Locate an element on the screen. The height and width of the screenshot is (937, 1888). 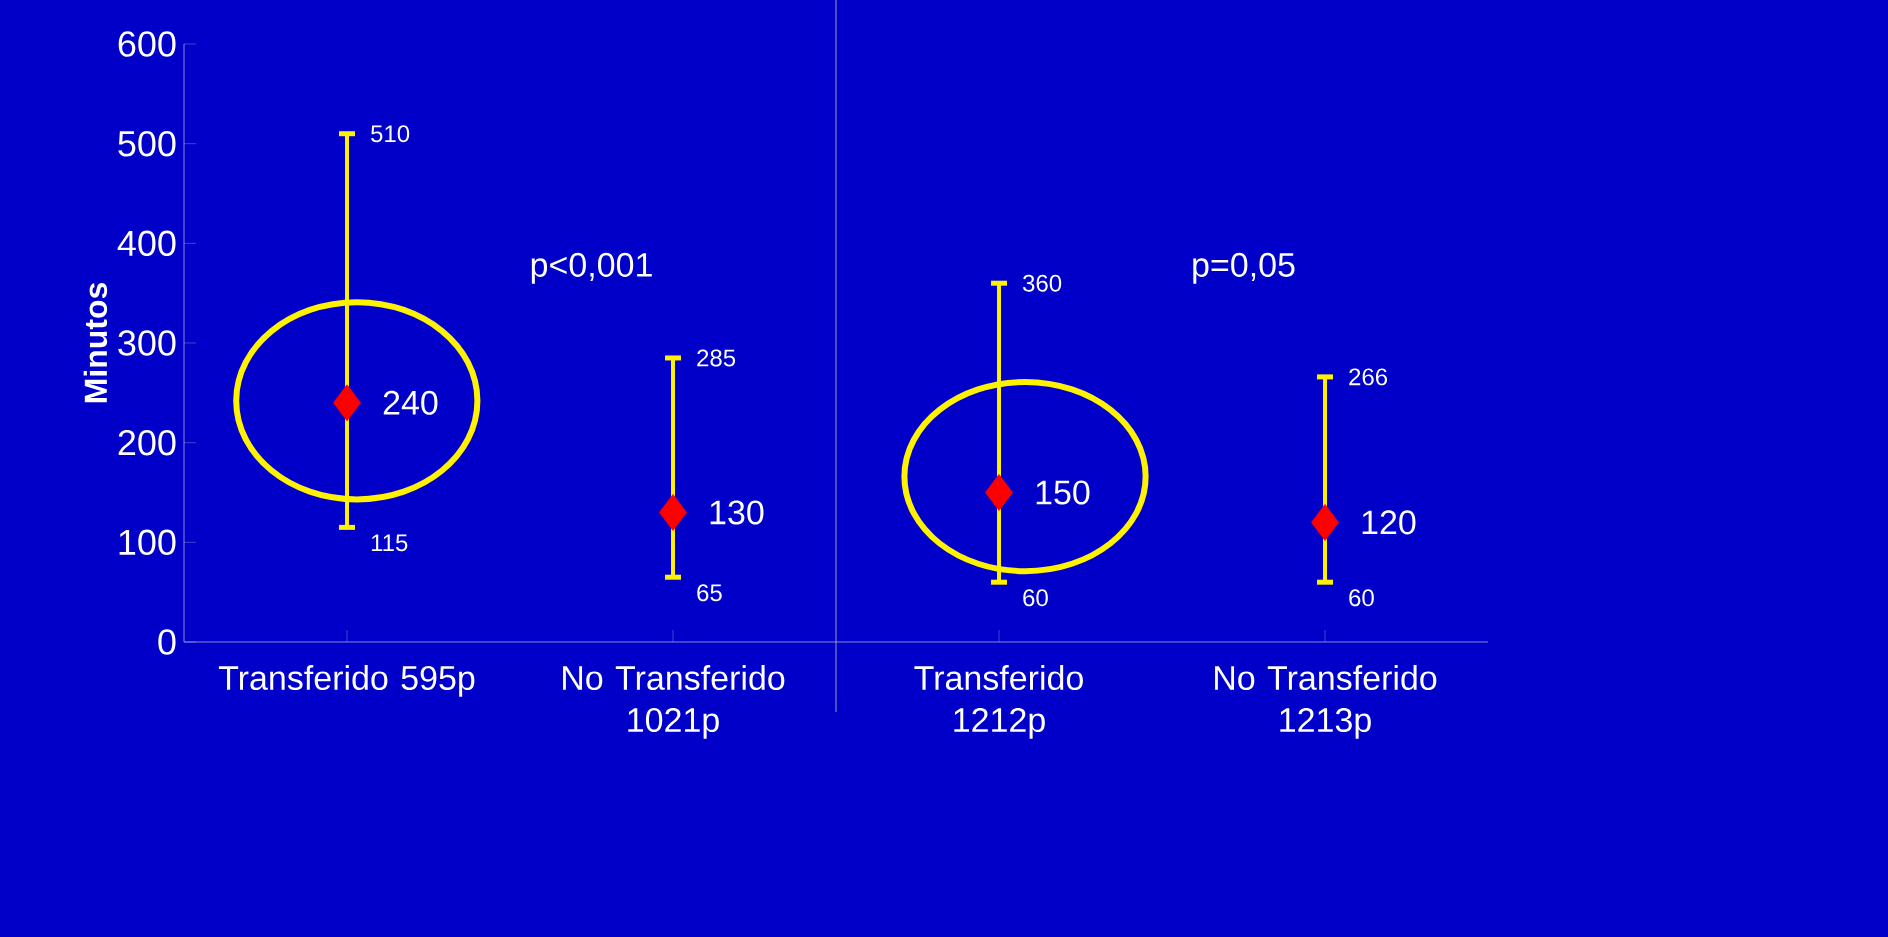
y-tick-label: 400 is located at coordinates (146, 243).